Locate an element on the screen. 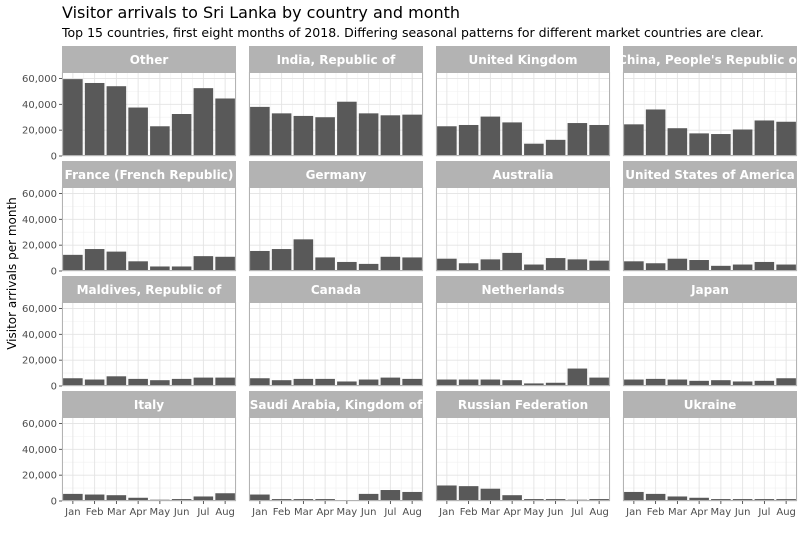  facet-panel: United States of America is located at coordinates (710, 216).